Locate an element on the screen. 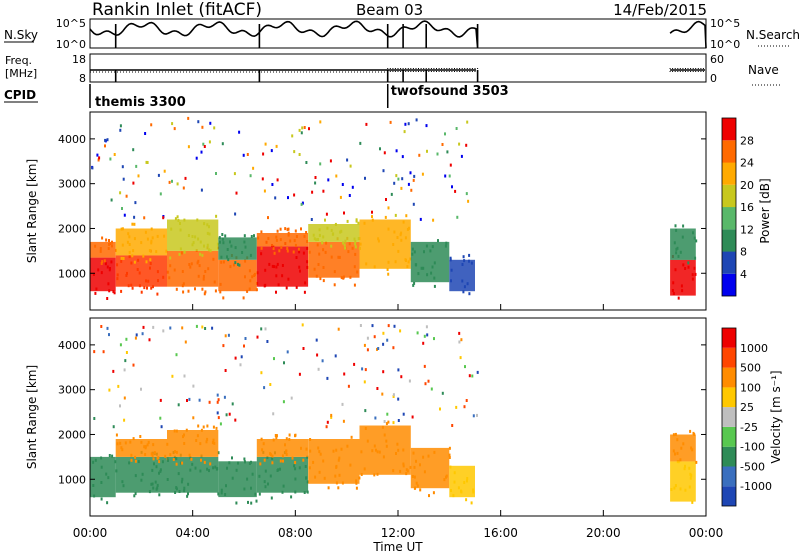  ytick-label-2: 3000 is located at coordinates (72, 184).